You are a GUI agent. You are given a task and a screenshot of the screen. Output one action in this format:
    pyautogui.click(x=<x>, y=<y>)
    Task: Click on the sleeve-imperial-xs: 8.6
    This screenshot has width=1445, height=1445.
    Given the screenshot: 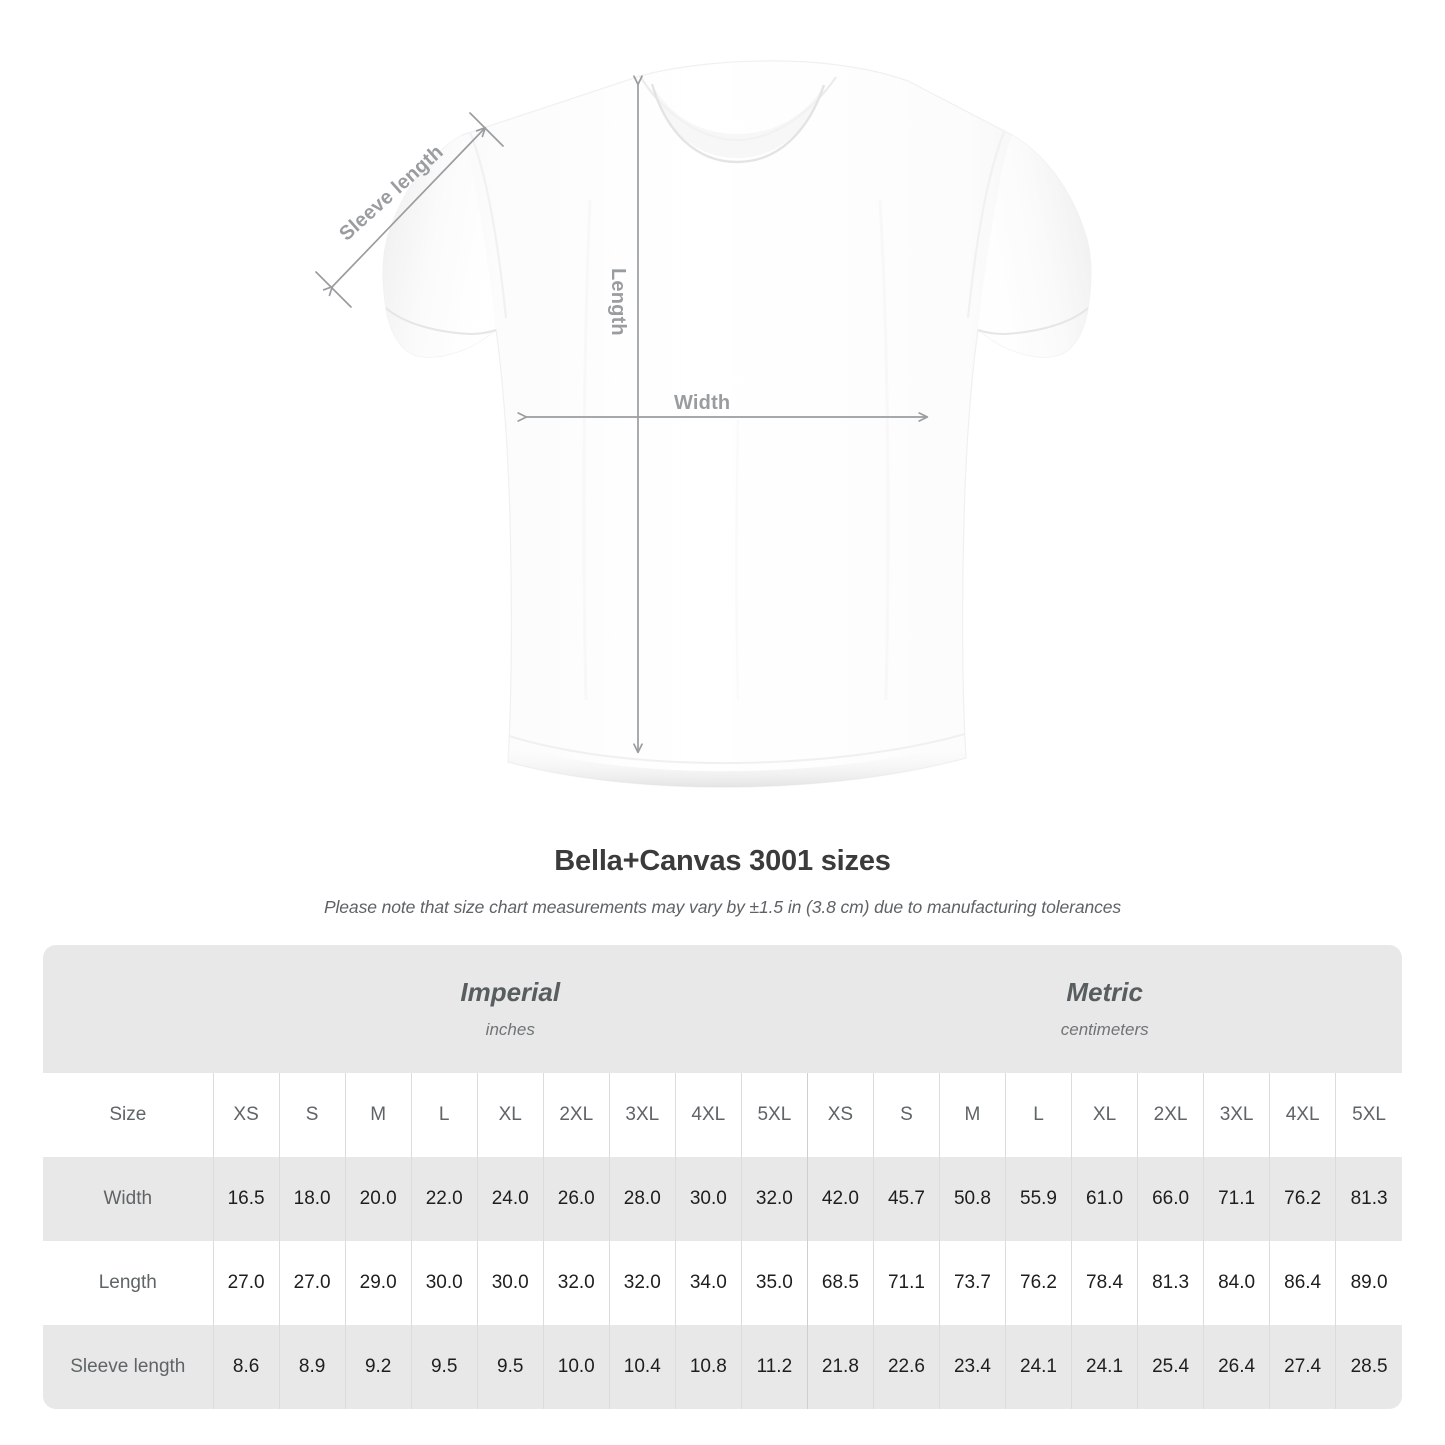 What is the action you would take?
    pyautogui.click(x=246, y=1367)
    